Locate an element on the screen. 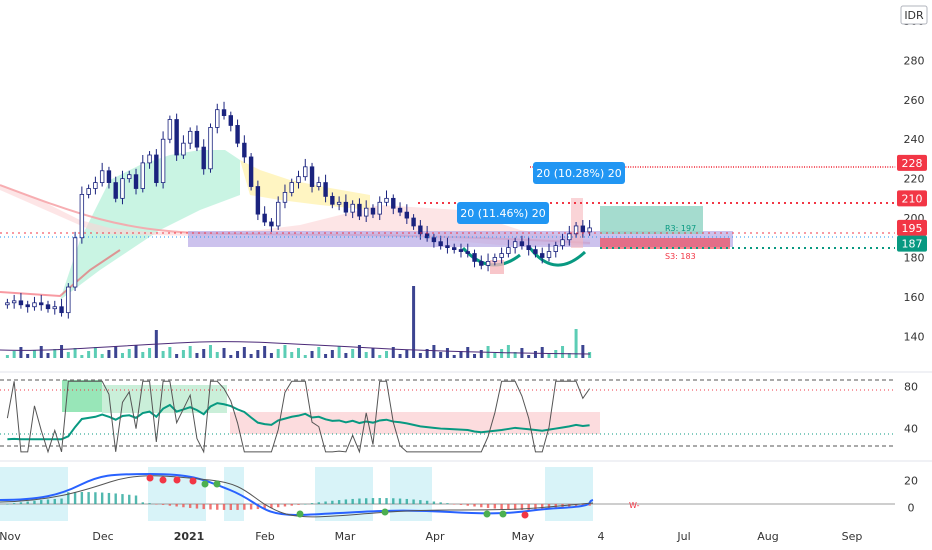 Image resolution: width=932 pixels, height=550 pixels. support-zone is located at coordinates (460, 239).